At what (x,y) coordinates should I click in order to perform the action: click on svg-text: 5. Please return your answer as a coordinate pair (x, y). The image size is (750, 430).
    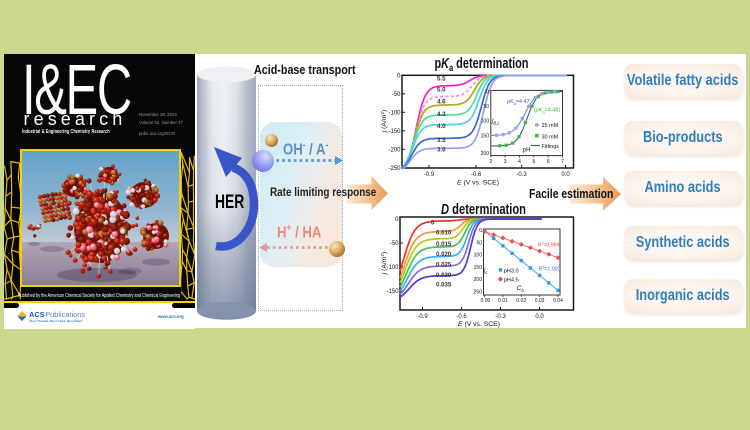
    Looking at the image, I should click on (533, 162).